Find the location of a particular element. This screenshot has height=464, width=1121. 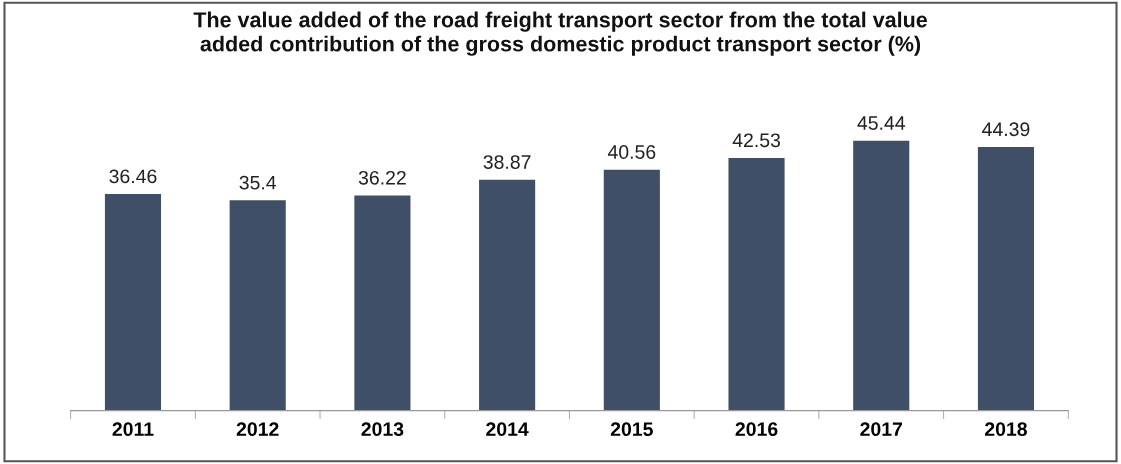

data-label: 44.39 is located at coordinates (1006, 129).